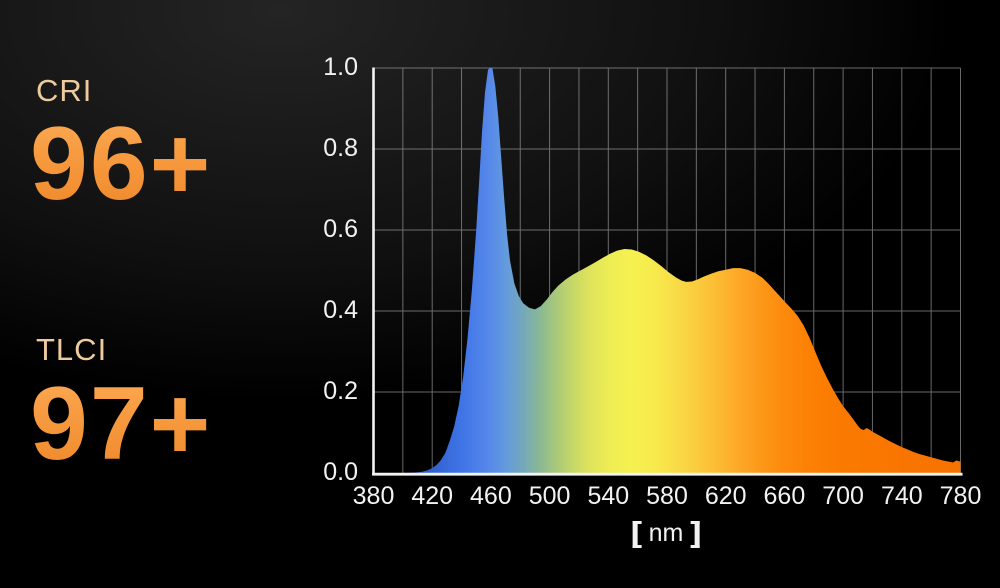  Describe the element at coordinates (725, 496) in the screenshot. I see `x-tick-label: 620` at that location.